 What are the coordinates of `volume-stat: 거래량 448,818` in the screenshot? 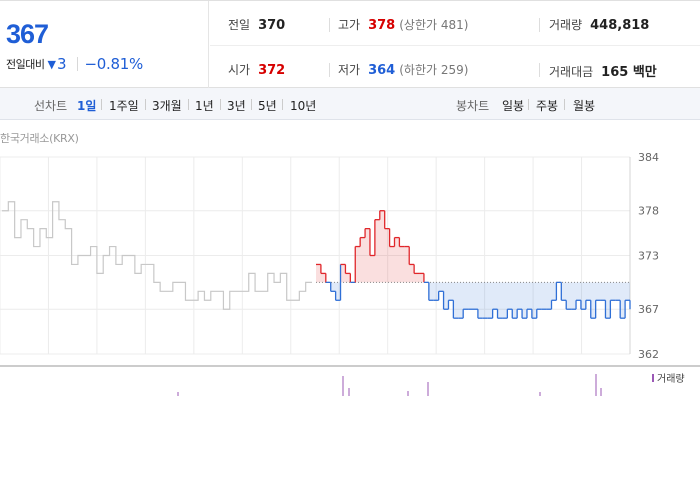 It's located at (599, 24).